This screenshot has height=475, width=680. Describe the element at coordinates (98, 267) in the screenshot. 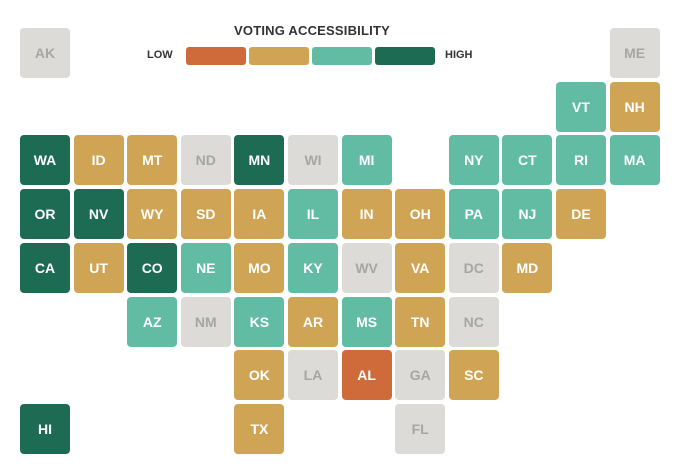

I see `state-tile: UT` at that location.